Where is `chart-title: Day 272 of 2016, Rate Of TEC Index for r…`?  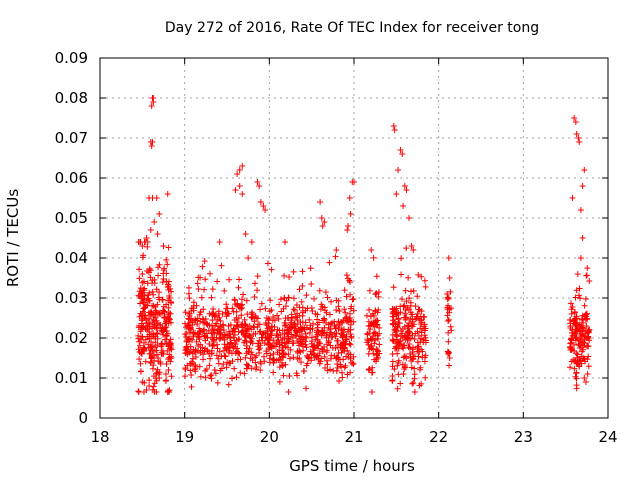
chart-title: Day 272 of 2016, Rate Of TEC Index for r… is located at coordinates (352, 28).